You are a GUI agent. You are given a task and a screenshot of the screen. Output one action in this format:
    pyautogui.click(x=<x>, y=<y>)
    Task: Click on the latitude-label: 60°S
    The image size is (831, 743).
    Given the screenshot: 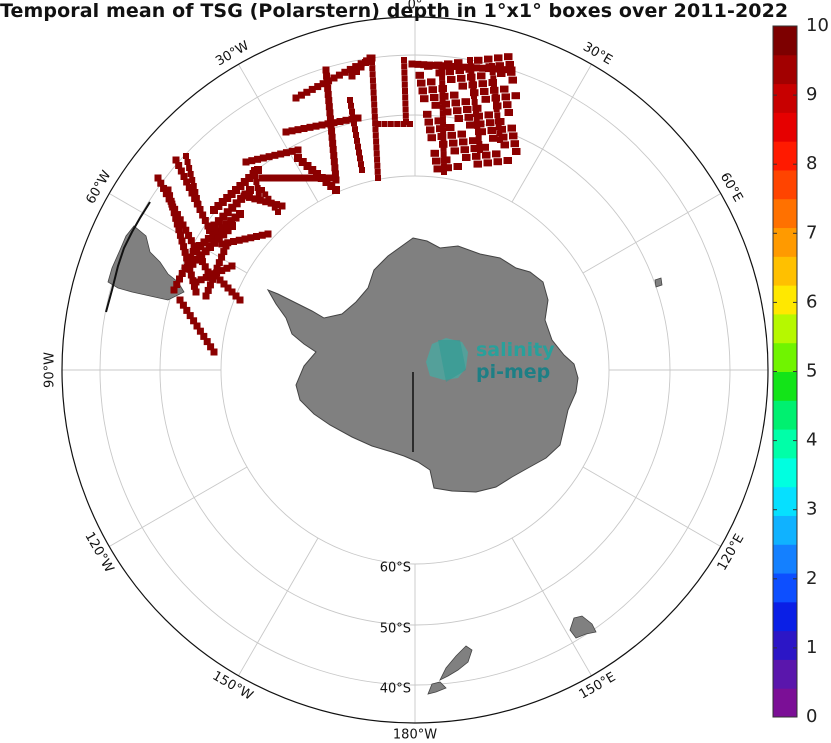 What is the action you would take?
    pyautogui.click(x=395, y=568)
    